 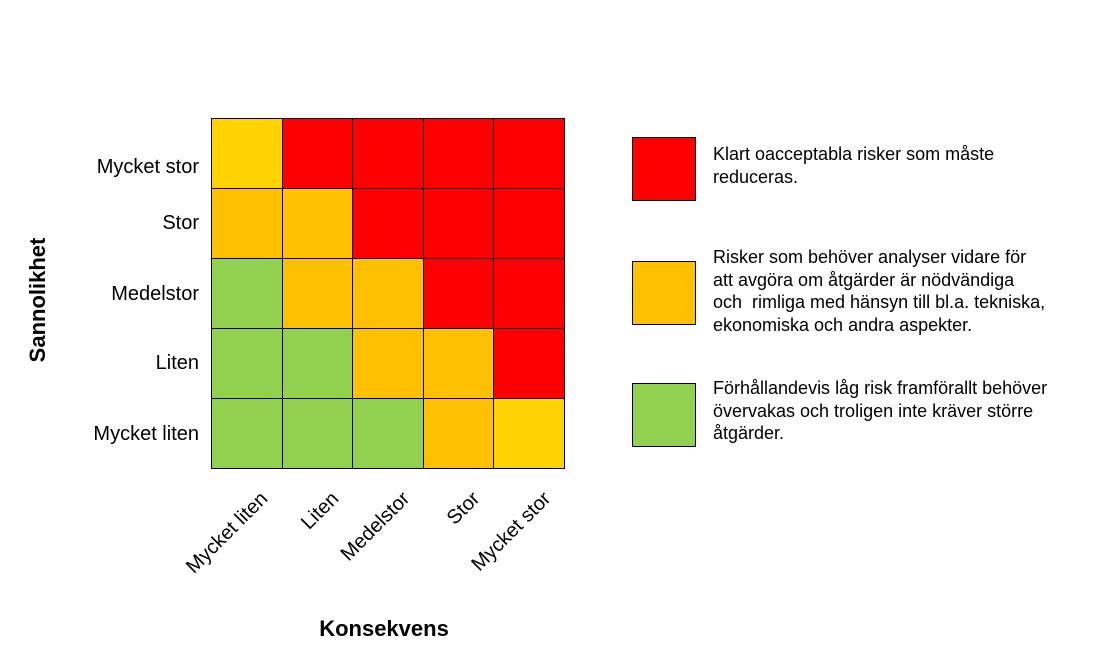 What do you see at coordinates (375, 526) in the screenshot?
I see `x-label-medelstor: Medelstor` at bounding box center [375, 526].